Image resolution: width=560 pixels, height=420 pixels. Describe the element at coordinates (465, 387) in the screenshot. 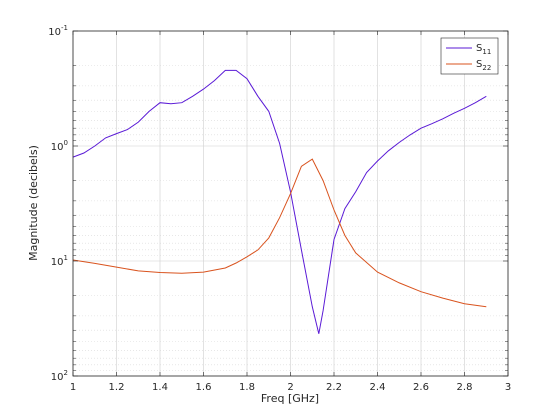

I see `x-tick-label: 2.8` at that location.